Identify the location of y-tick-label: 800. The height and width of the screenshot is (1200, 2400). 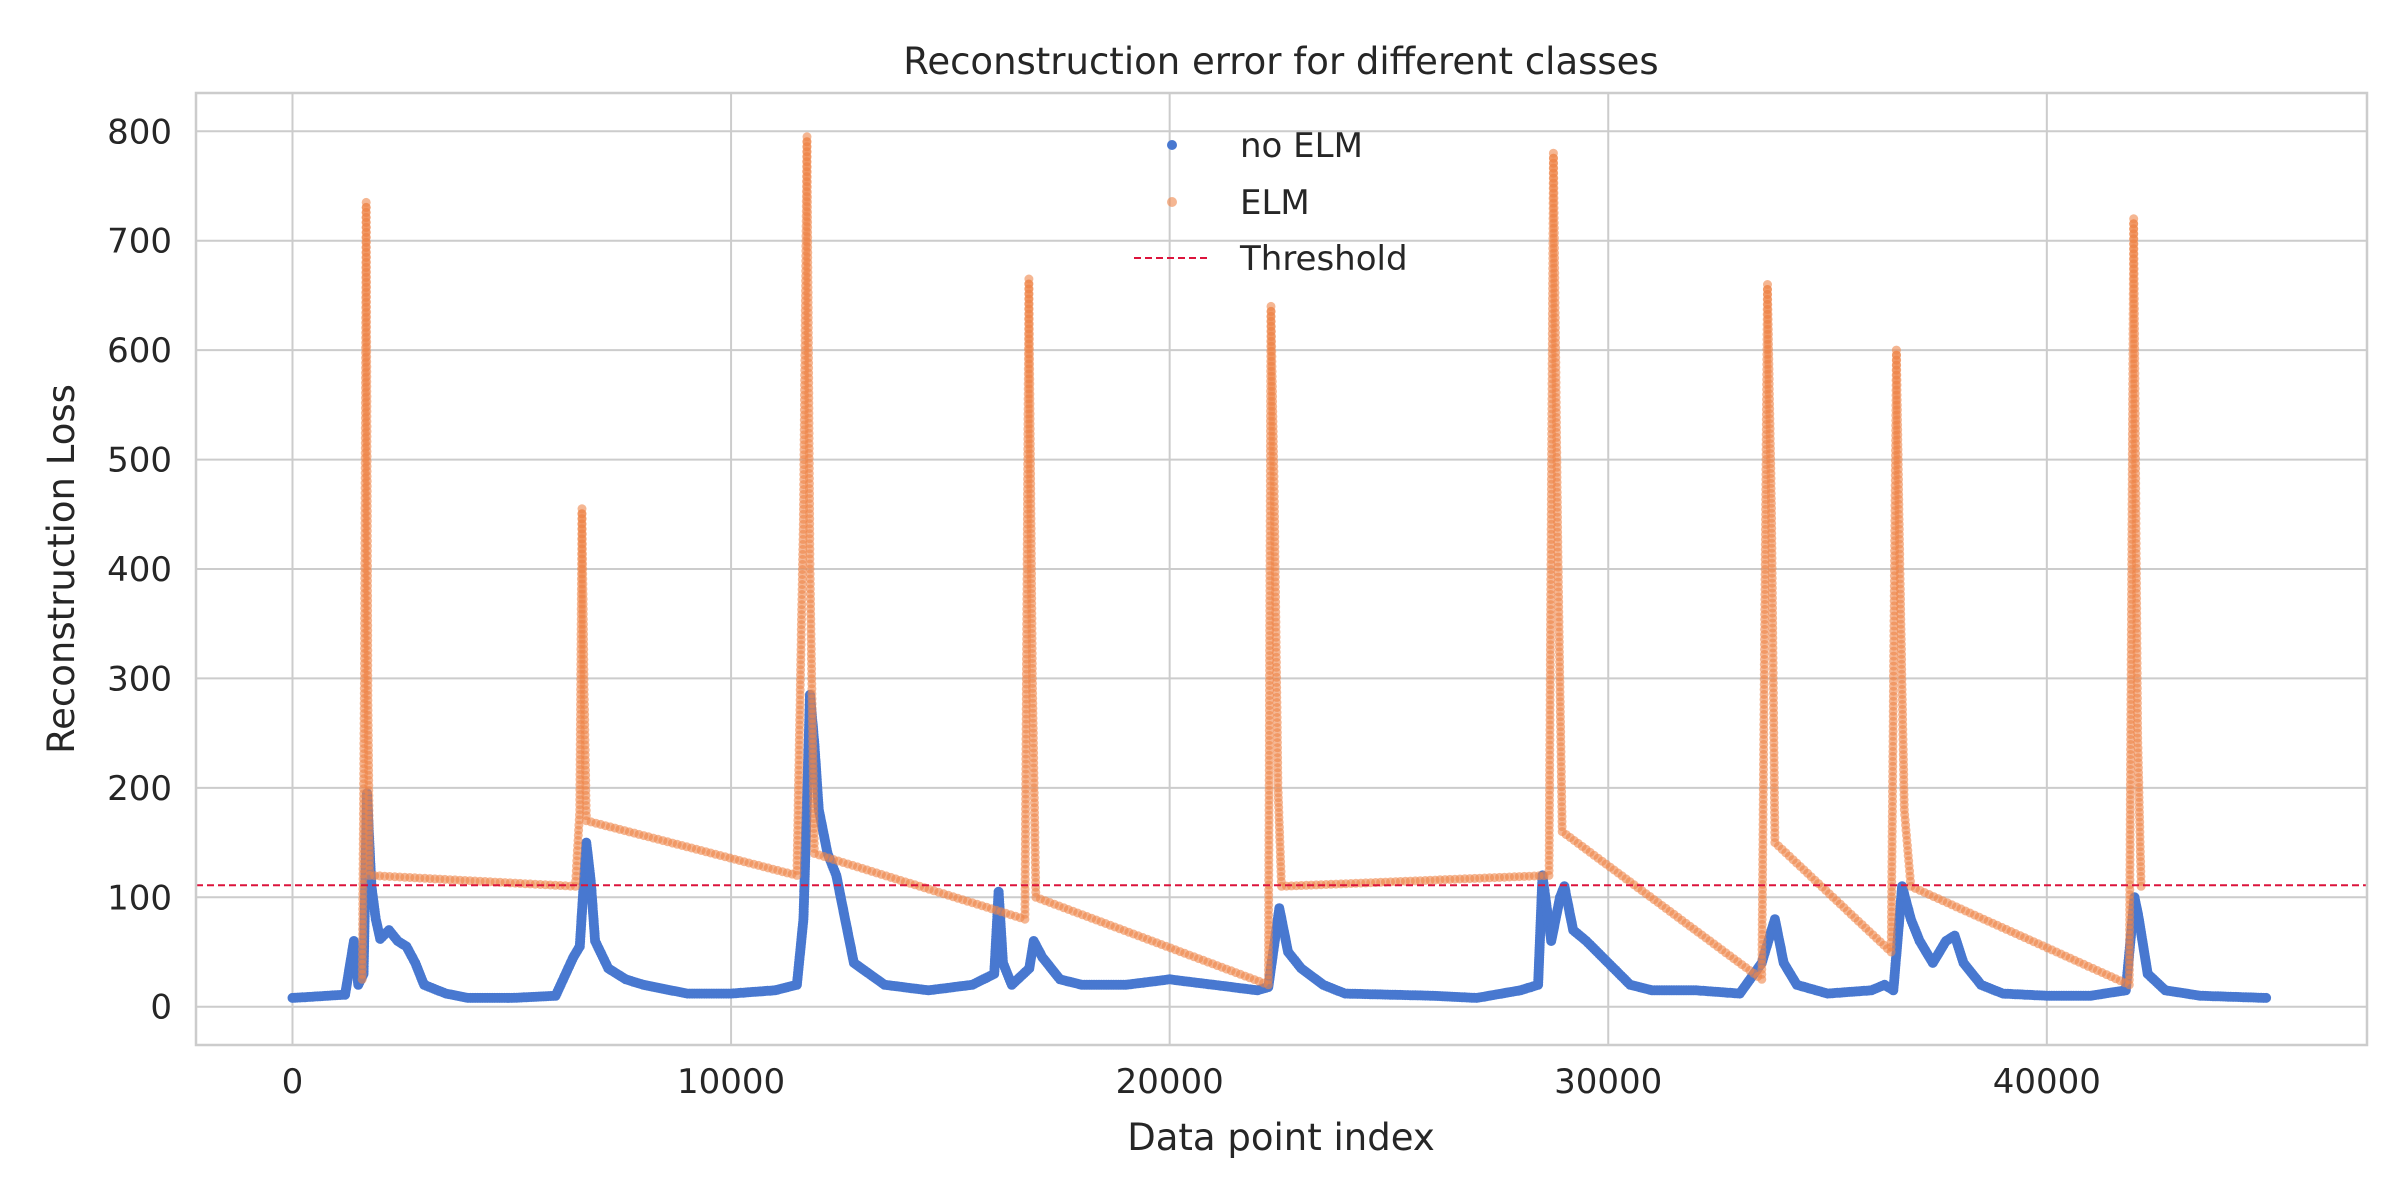
(139, 132).